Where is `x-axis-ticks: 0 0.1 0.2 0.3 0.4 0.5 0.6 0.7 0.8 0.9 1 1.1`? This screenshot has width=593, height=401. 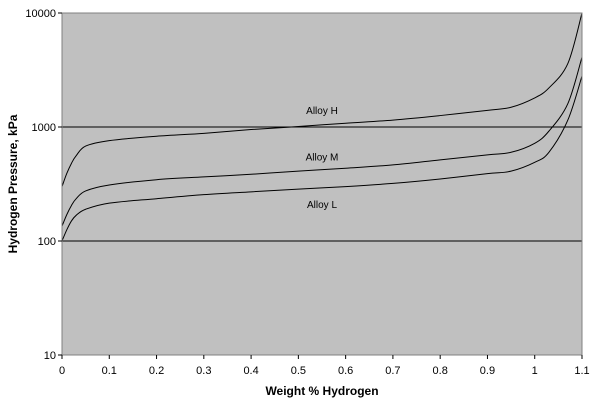
x-axis-ticks: 0 0.1 0.2 0.3 0.4 0.5 0.6 0.7 0.8 0.9 1 1.1 is located at coordinates (324, 366).